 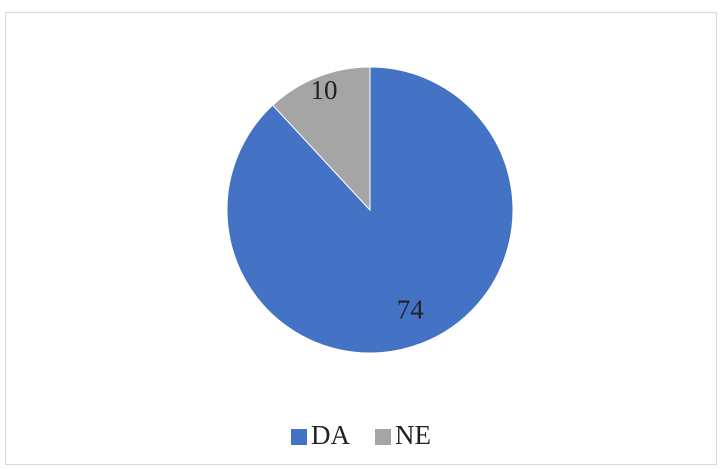 What do you see at coordinates (324, 90) in the screenshot?
I see `data-label: 10` at bounding box center [324, 90].